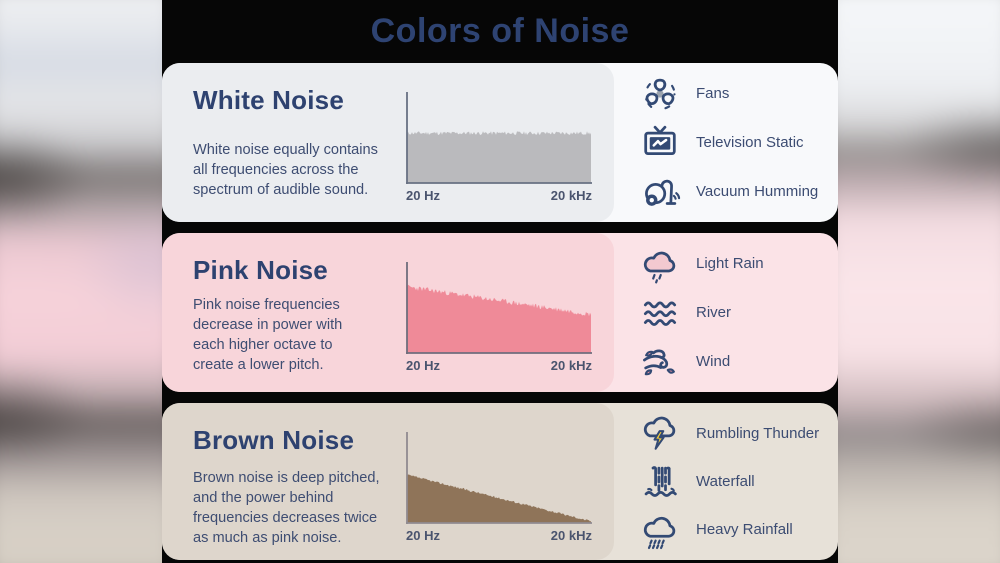  Describe the element at coordinates (660, 264) in the screenshot. I see `rain-cloud-icon` at that location.